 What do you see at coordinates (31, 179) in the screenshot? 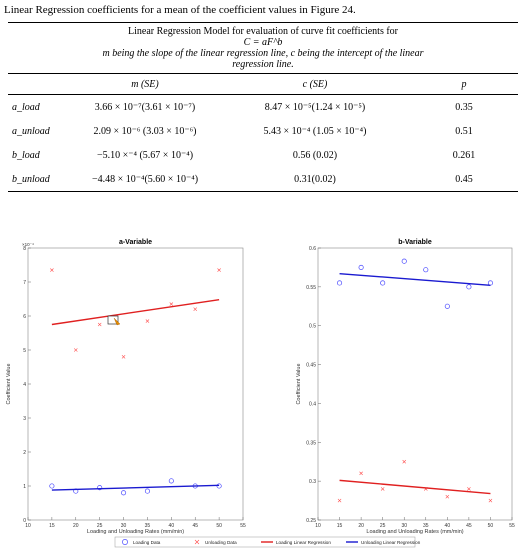
I see `row-label: b_unload` at bounding box center [31, 179].